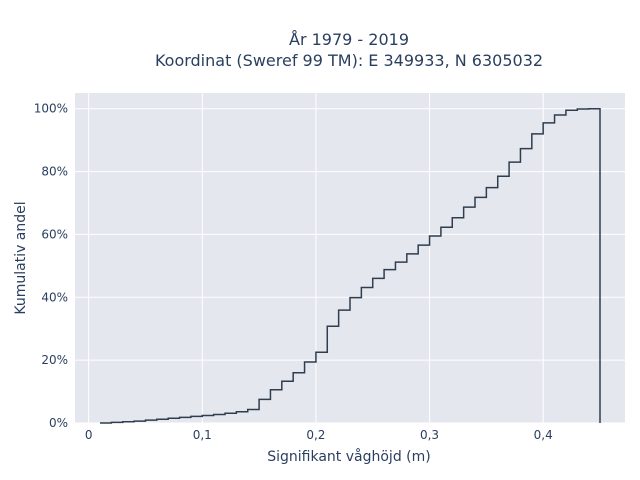  Describe the element at coordinates (348, 456) in the screenshot. I see `x-axis-label: Signifikant våghöjd (m)` at that location.